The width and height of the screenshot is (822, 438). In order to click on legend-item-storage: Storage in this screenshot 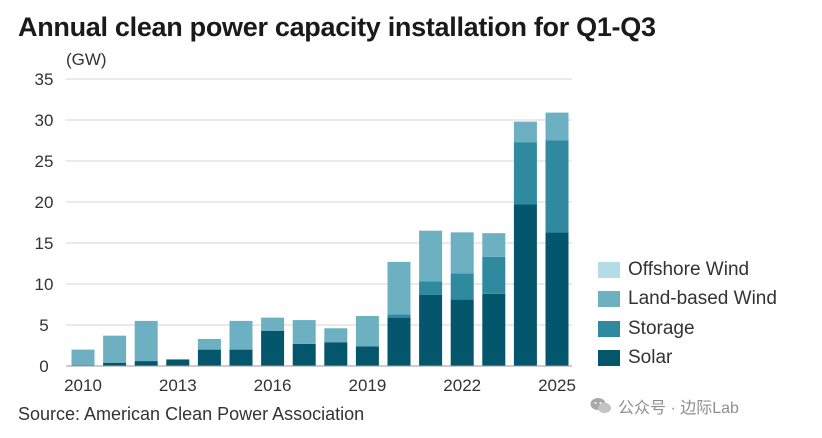, I will do `click(687, 329)`.